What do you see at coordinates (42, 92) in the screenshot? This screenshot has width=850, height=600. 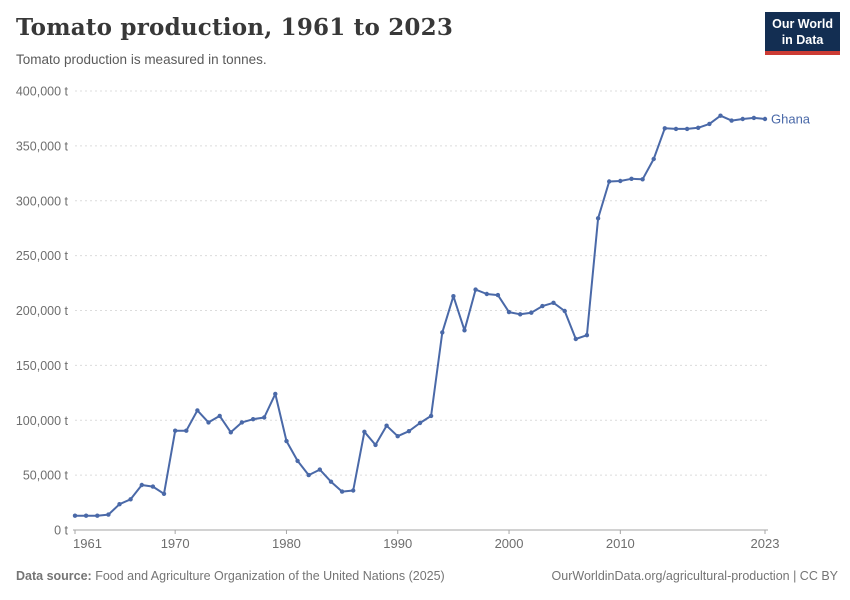 I see `y-axis-label: 400,000 t` at bounding box center [42, 92].